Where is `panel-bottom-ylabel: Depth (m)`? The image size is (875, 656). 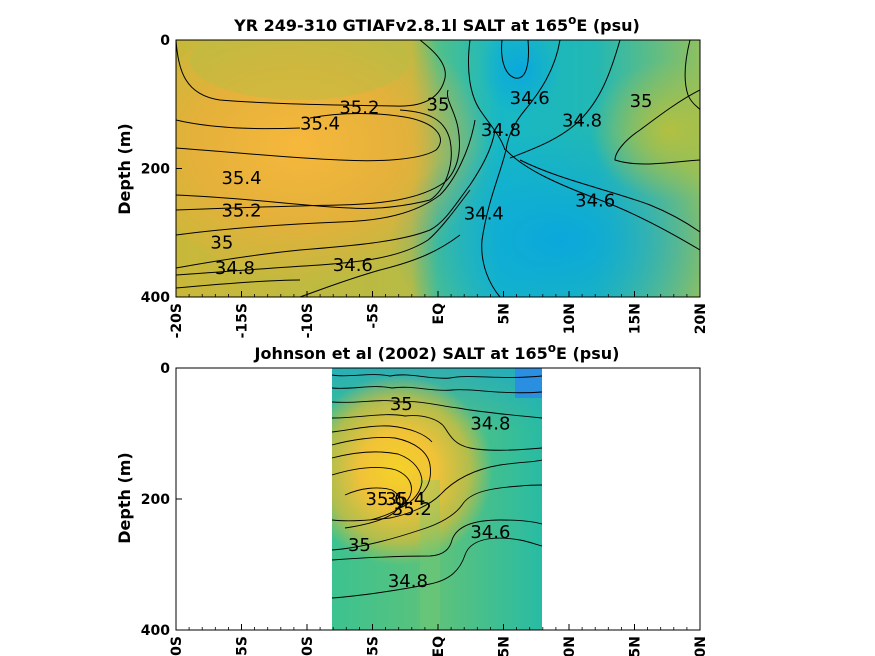
panel-bottom-ylabel: Depth (m) is located at coordinates (124, 498).